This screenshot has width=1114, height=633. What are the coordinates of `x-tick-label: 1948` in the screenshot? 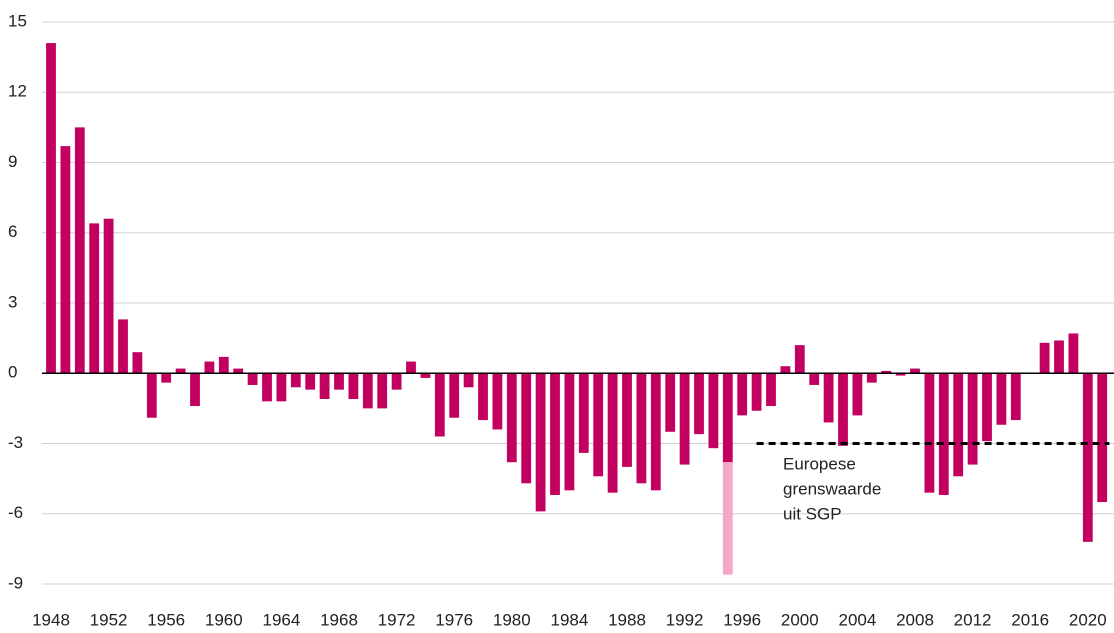 It's located at (51, 619).